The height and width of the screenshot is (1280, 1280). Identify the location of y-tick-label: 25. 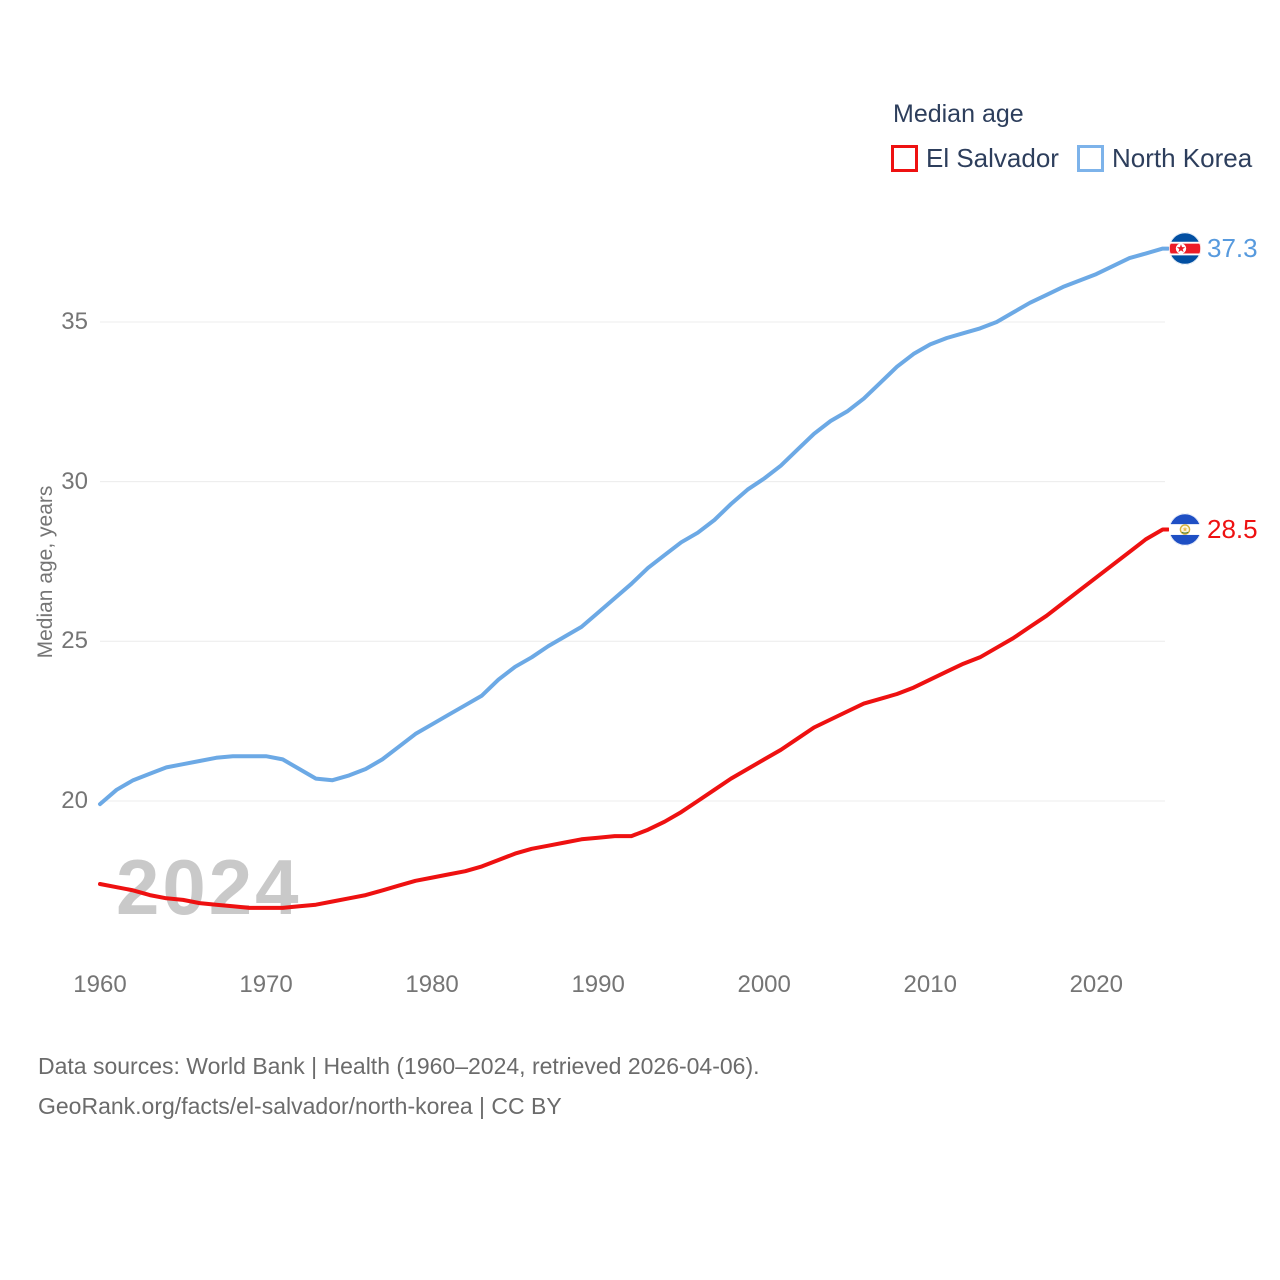
(74, 641).